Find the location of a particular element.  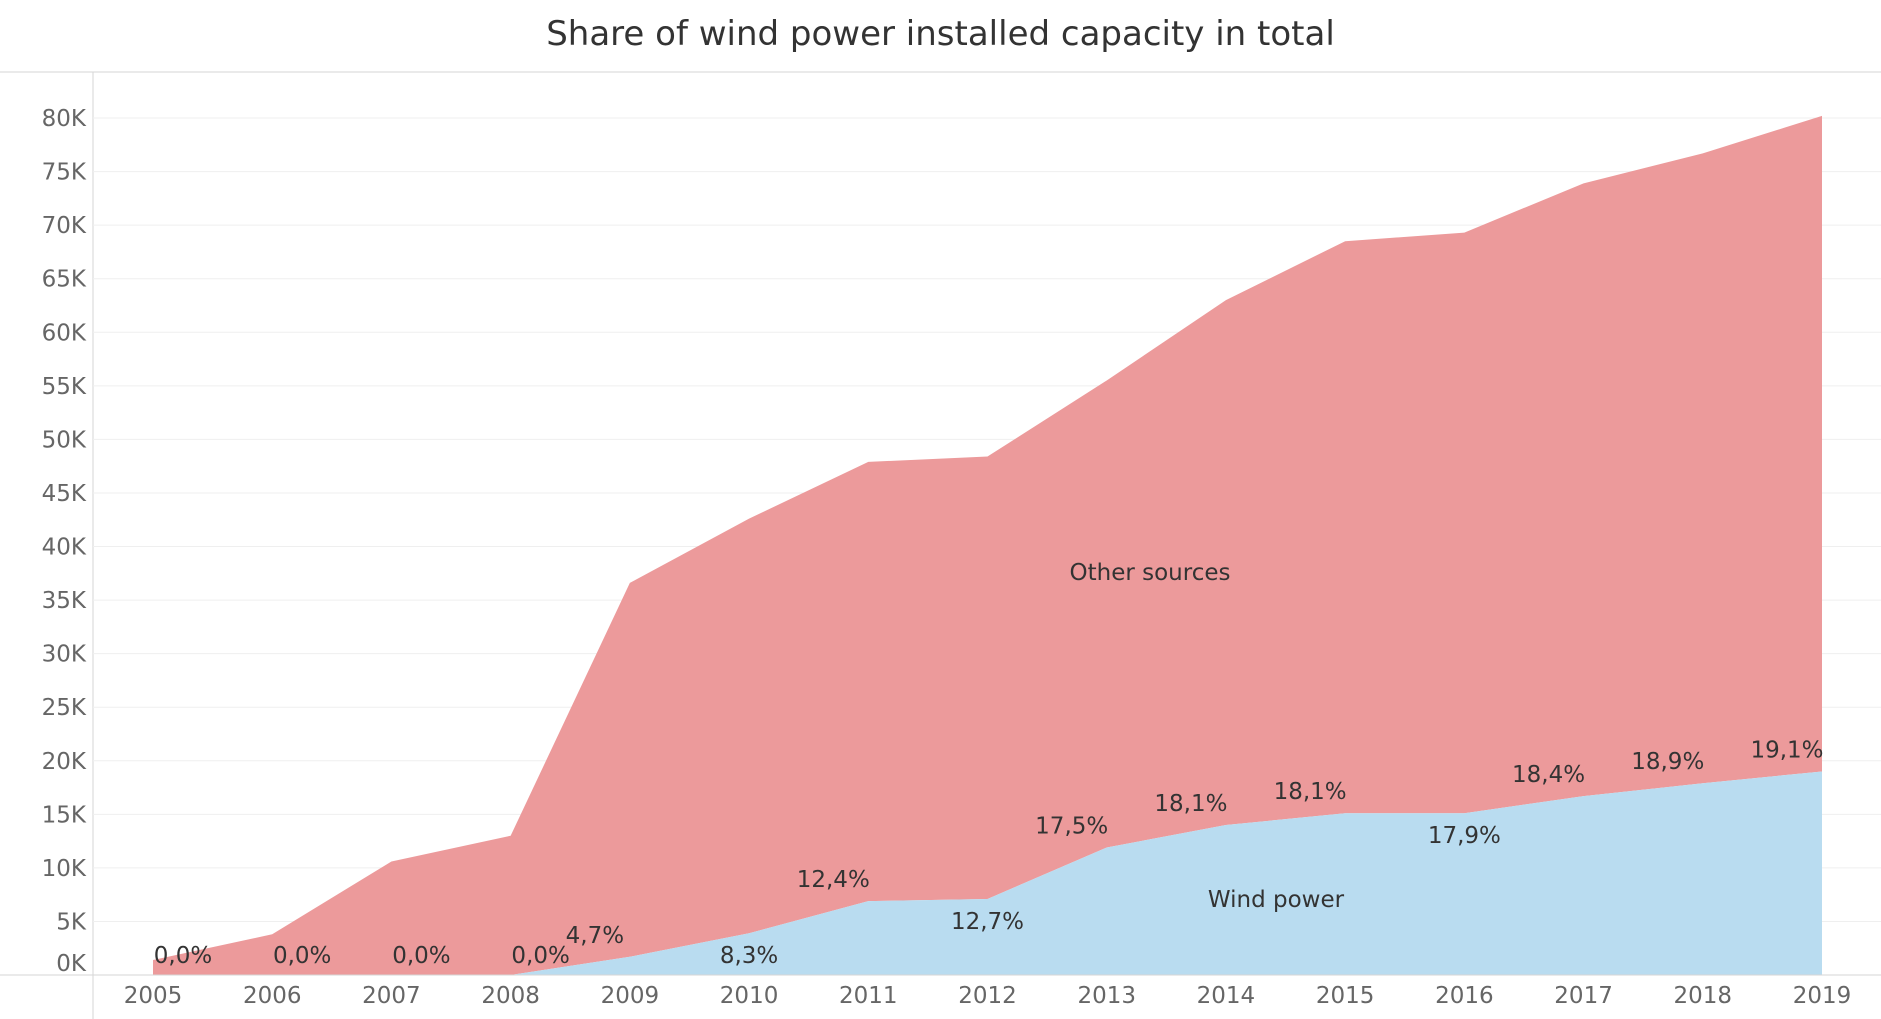

x-tick-label: 2009 is located at coordinates (630, 996).